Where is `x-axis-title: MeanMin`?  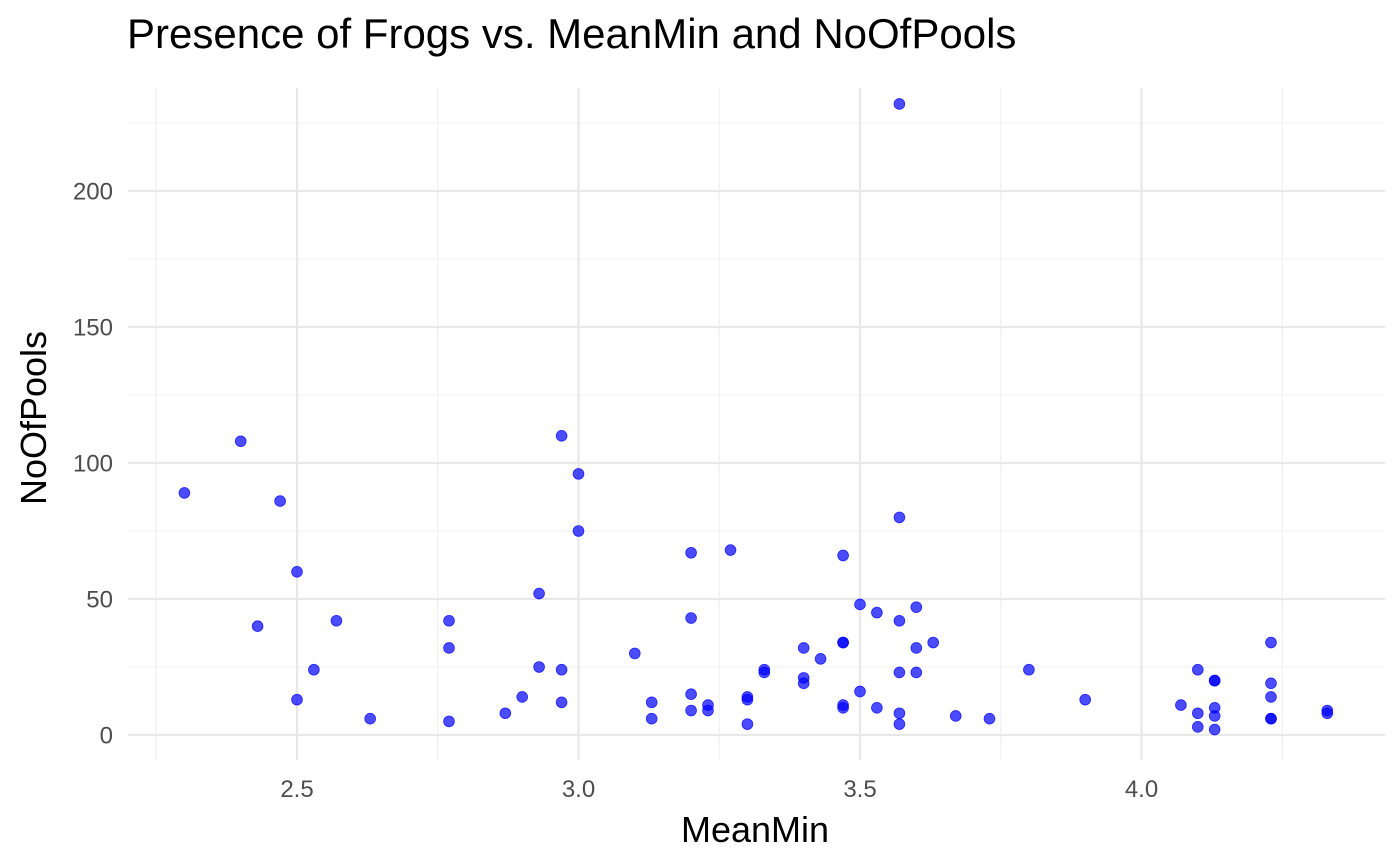
x-axis-title: MeanMin is located at coordinates (755, 829).